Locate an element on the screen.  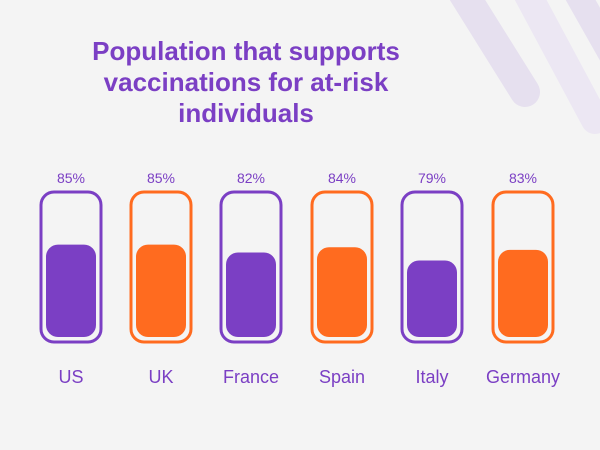
bar-value-label: 79% is located at coordinates (432, 178).